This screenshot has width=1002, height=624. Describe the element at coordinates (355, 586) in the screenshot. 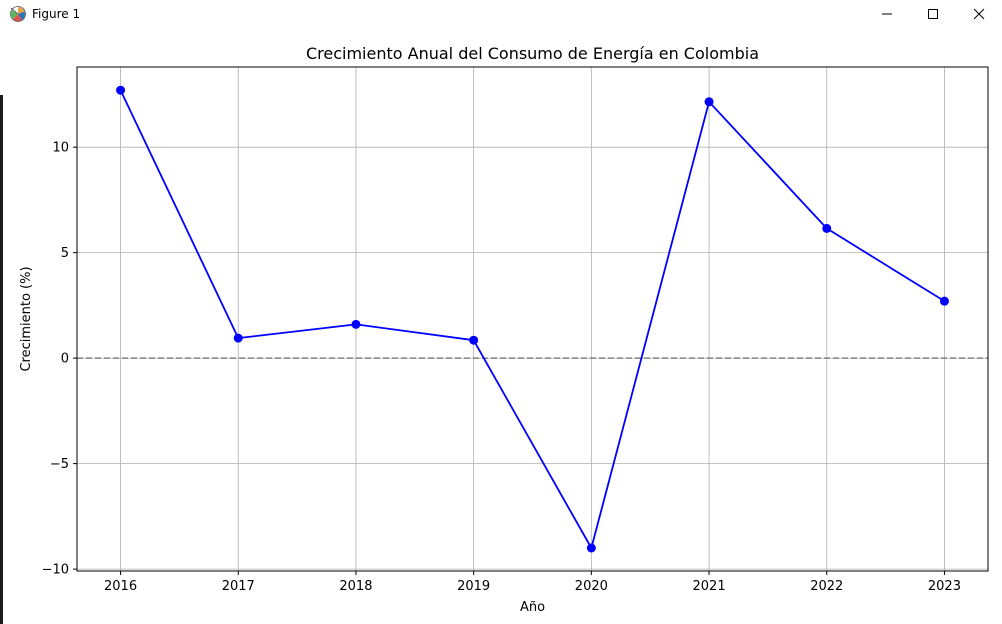

I see `x-tick-label: 2018` at that location.